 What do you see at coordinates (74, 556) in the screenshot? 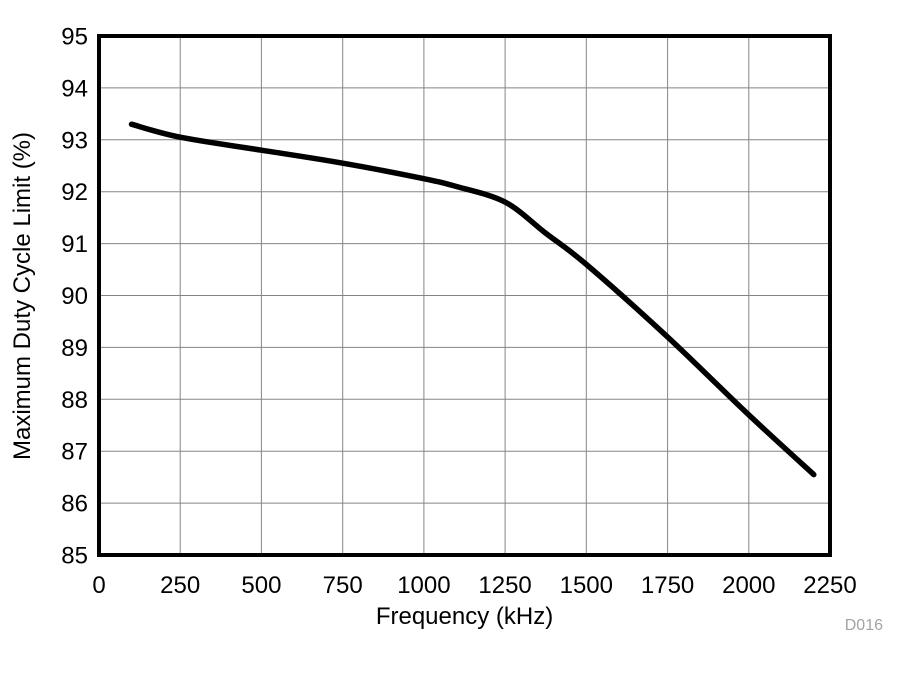
I see `y-tick-label: 85` at bounding box center [74, 556].